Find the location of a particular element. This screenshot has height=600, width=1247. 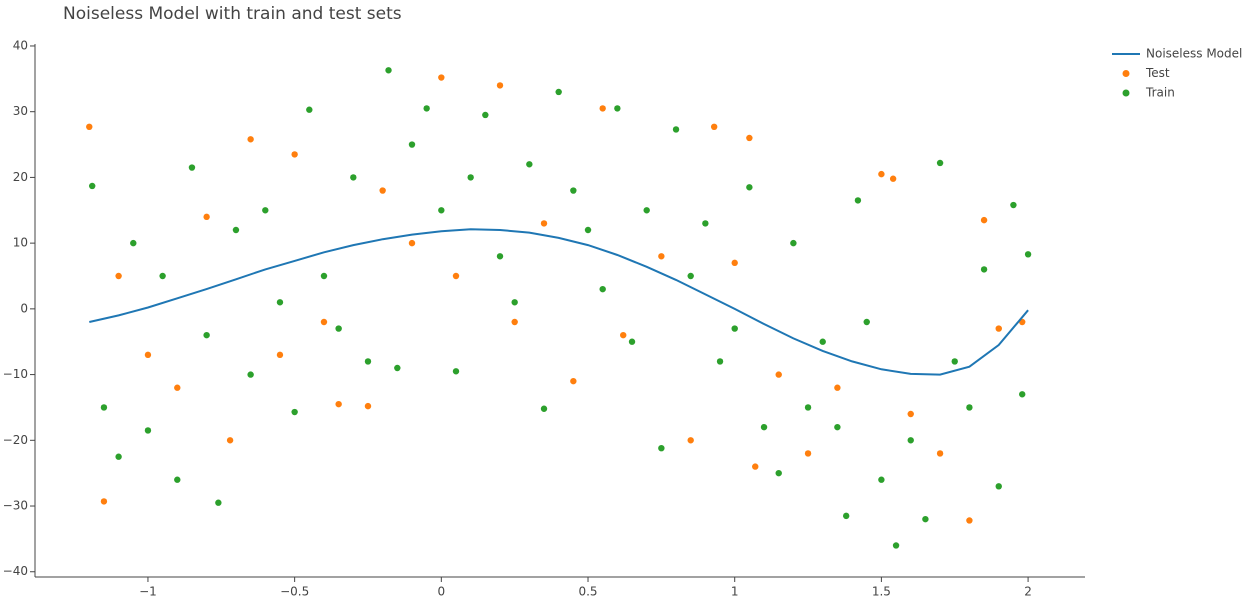

x-tick-label: 1.5 is located at coordinates (881, 592).